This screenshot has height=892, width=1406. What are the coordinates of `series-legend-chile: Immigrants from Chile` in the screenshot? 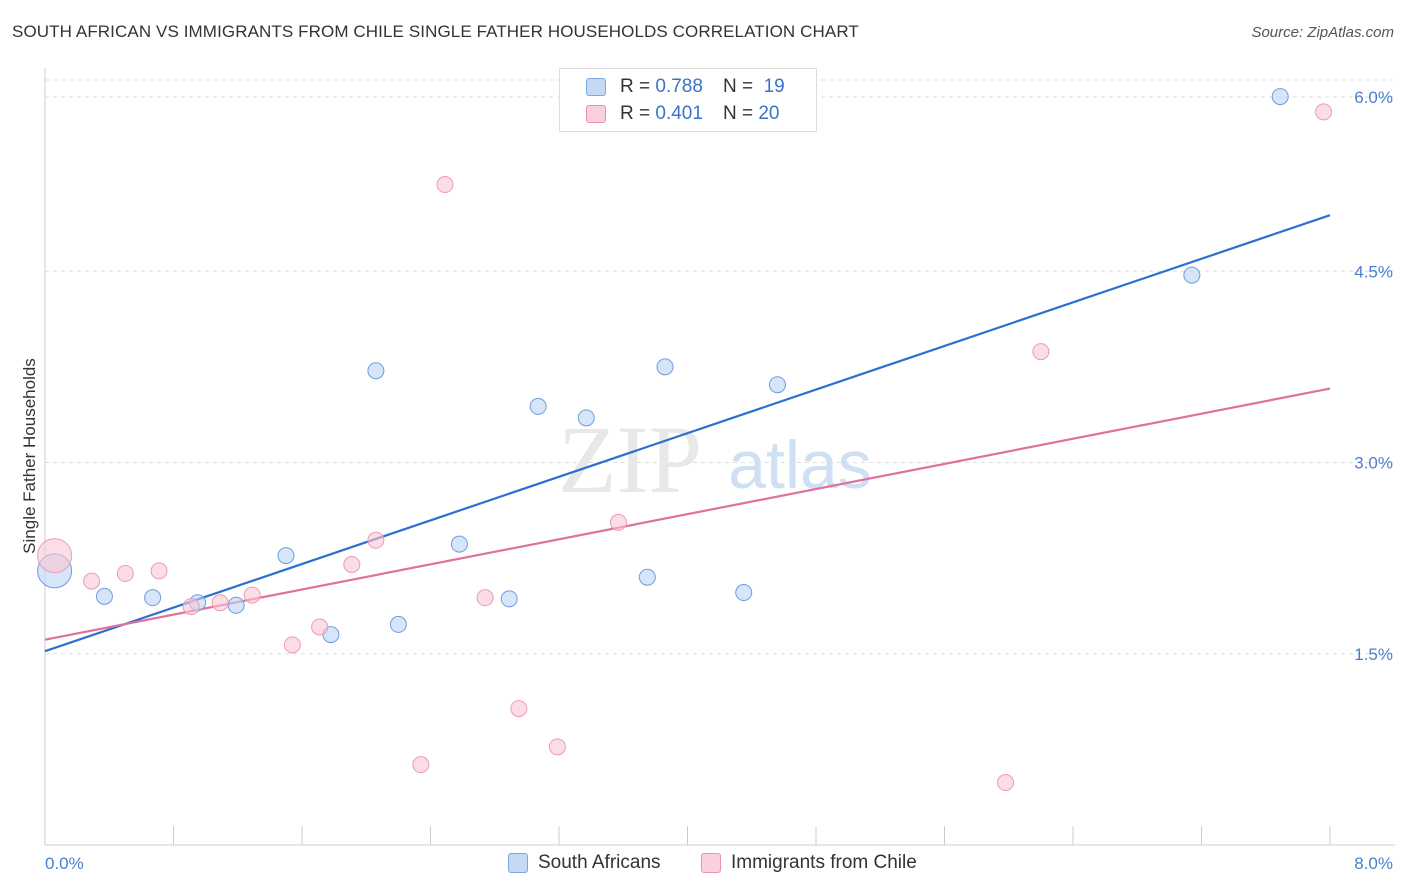 It's located at (809, 863).